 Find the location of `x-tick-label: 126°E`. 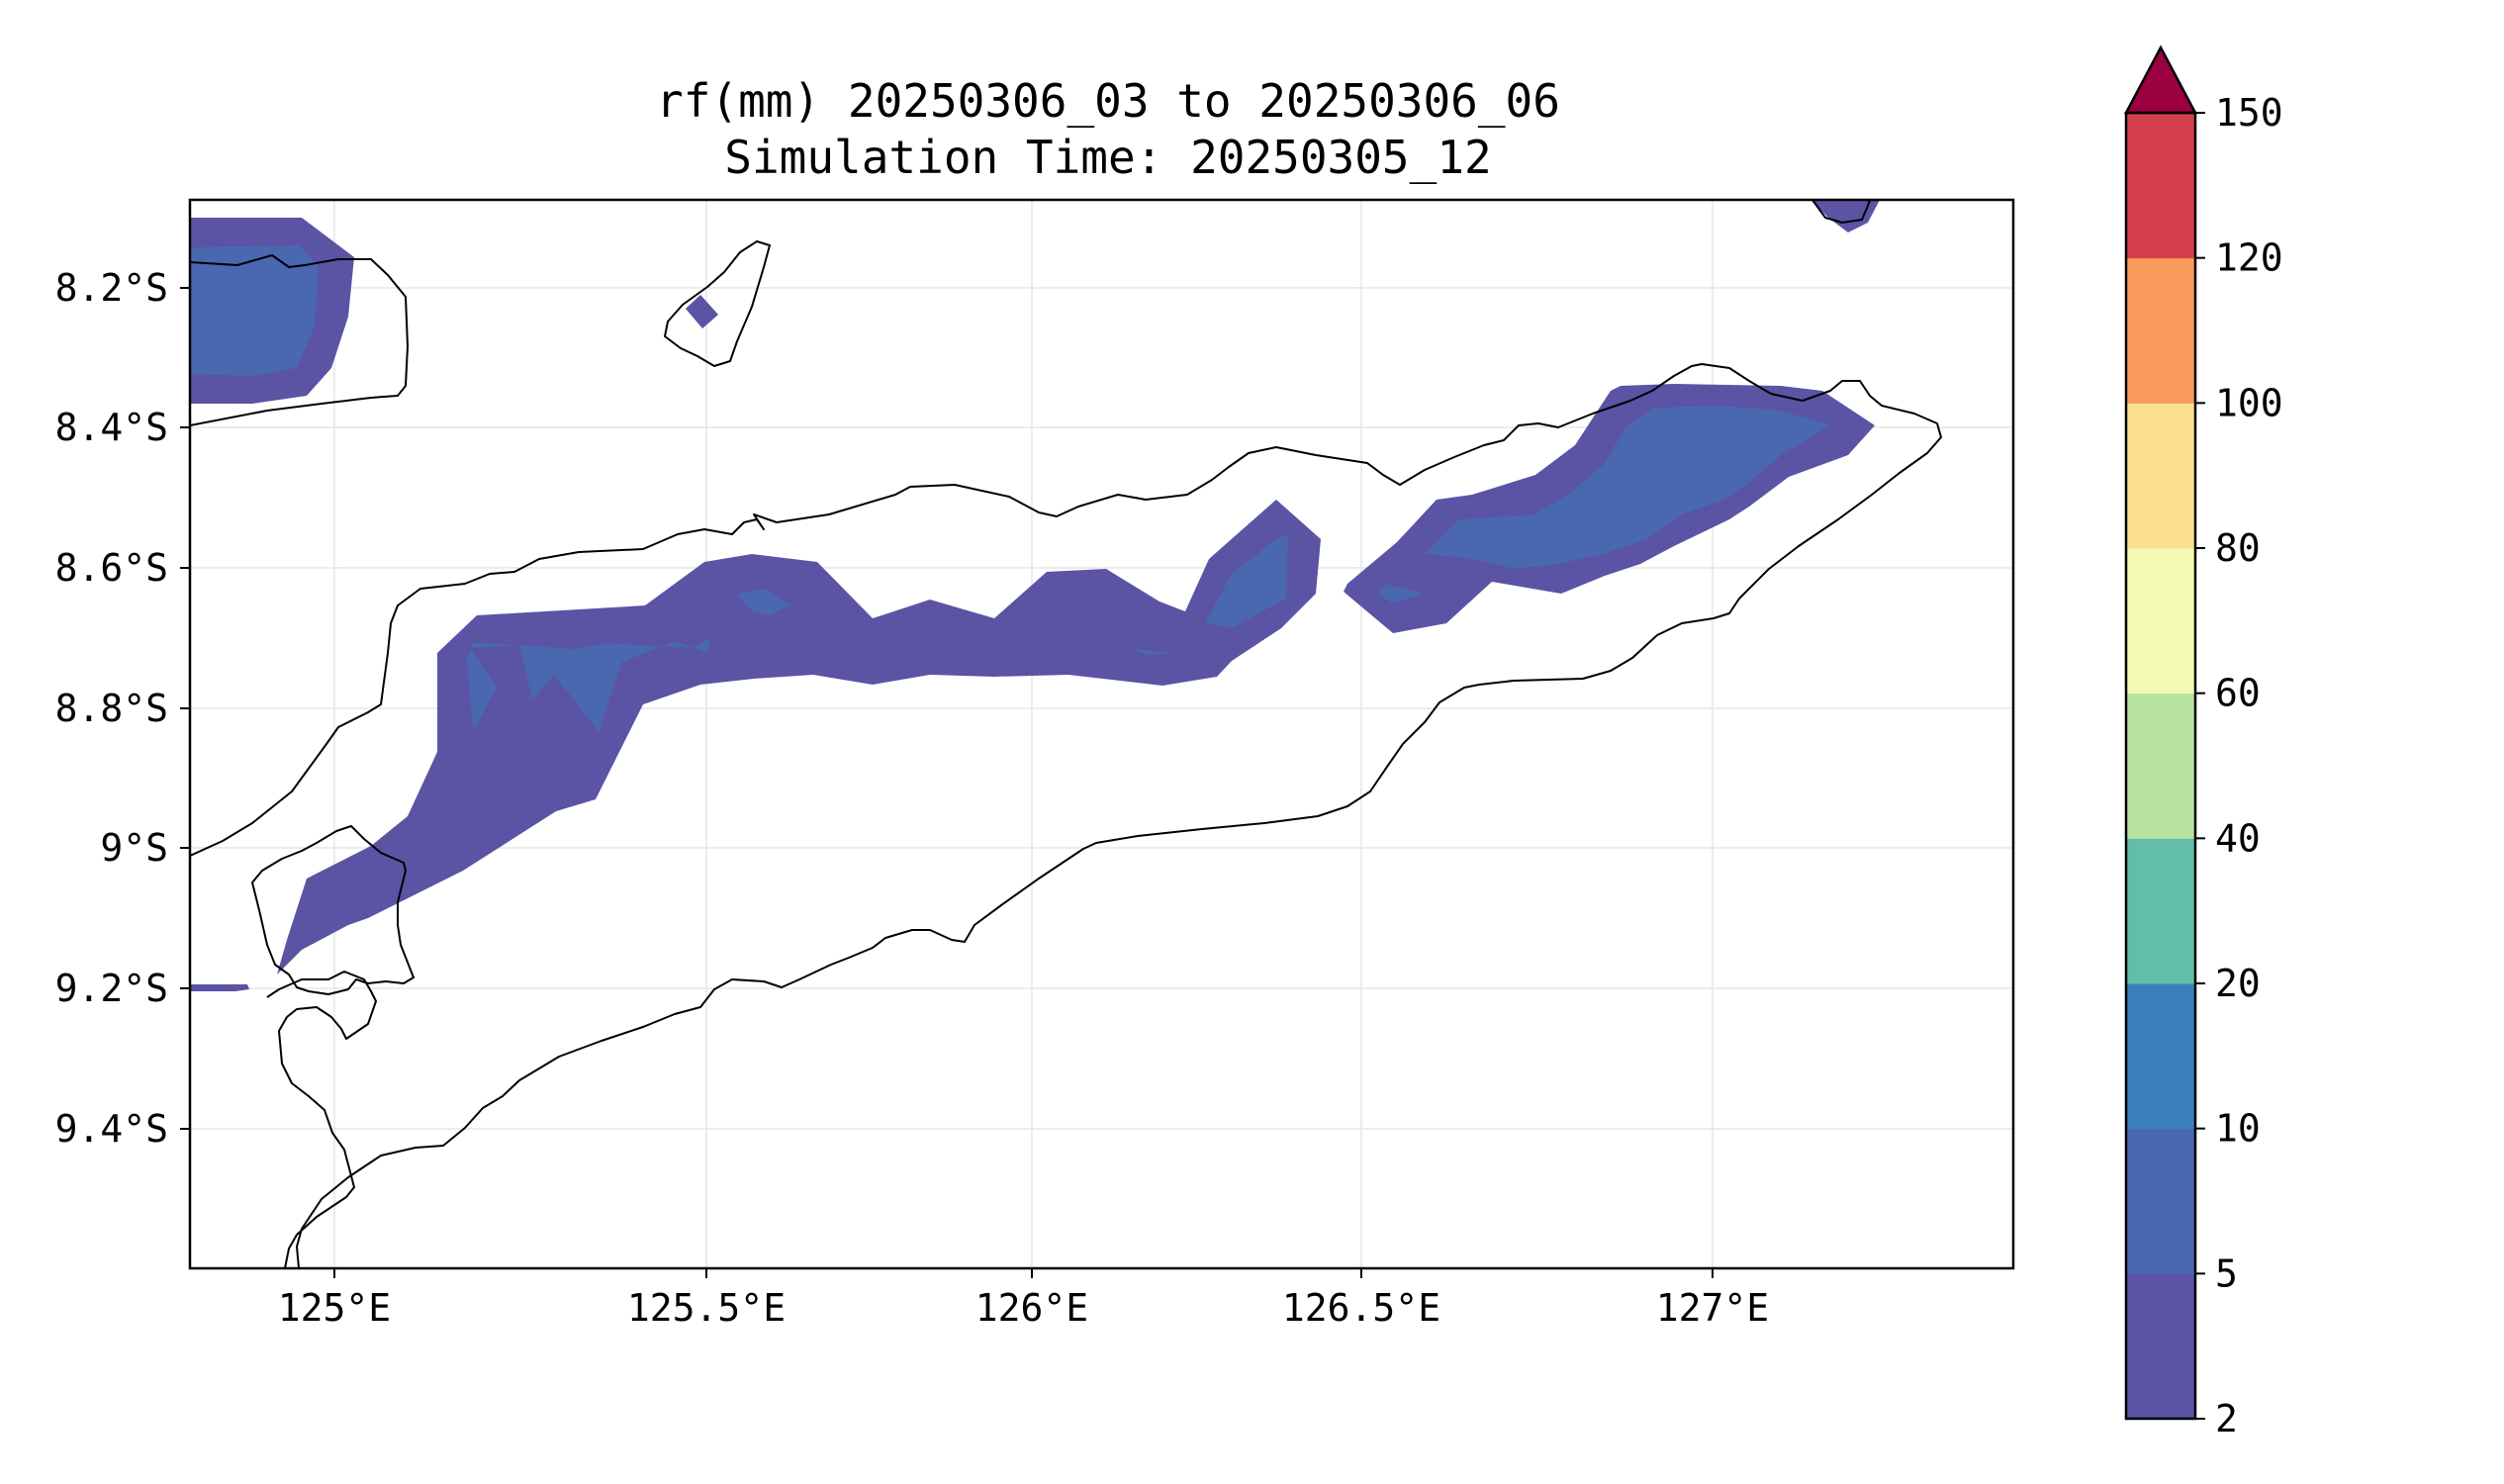

x-tick-label: 126°E is located at coordinates (1031, 1308).